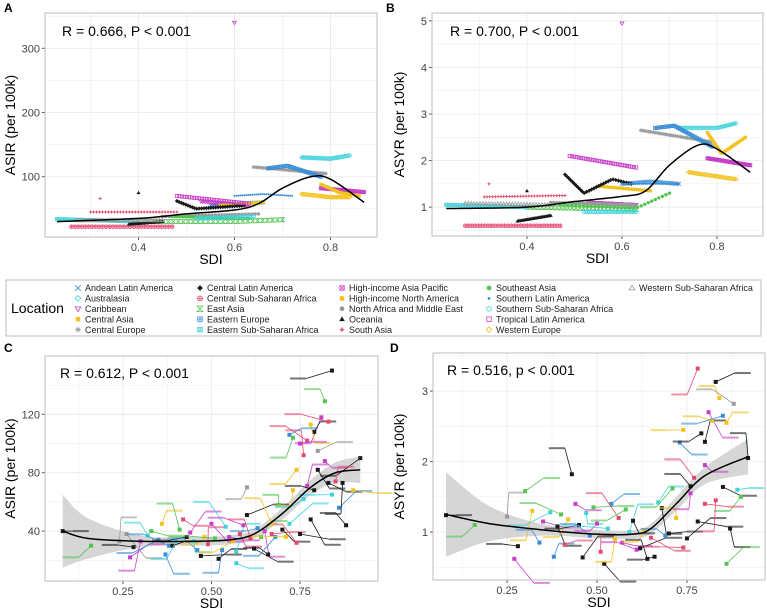 This screenshot has height=609, width=767. I want to click on legend-item: High-income North America, so click(399, 299).